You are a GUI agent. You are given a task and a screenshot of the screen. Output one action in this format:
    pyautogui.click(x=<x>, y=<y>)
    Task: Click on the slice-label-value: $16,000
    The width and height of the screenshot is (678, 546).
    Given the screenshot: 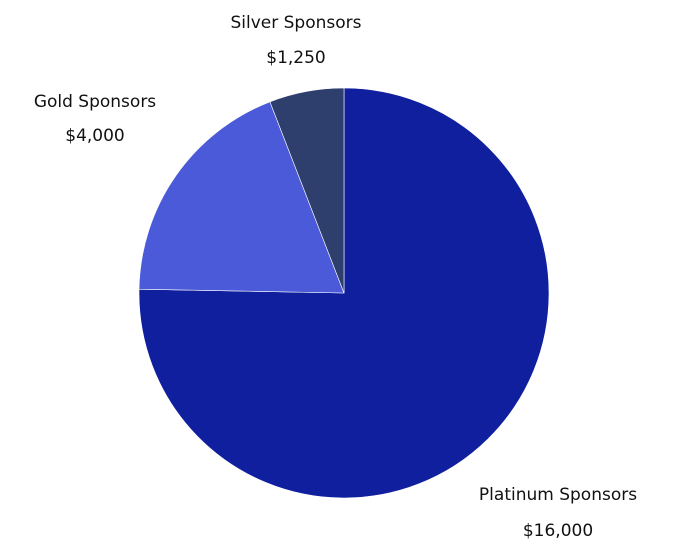 What is the action you would take?
    pyautogui.click(x=558, y=531)
    